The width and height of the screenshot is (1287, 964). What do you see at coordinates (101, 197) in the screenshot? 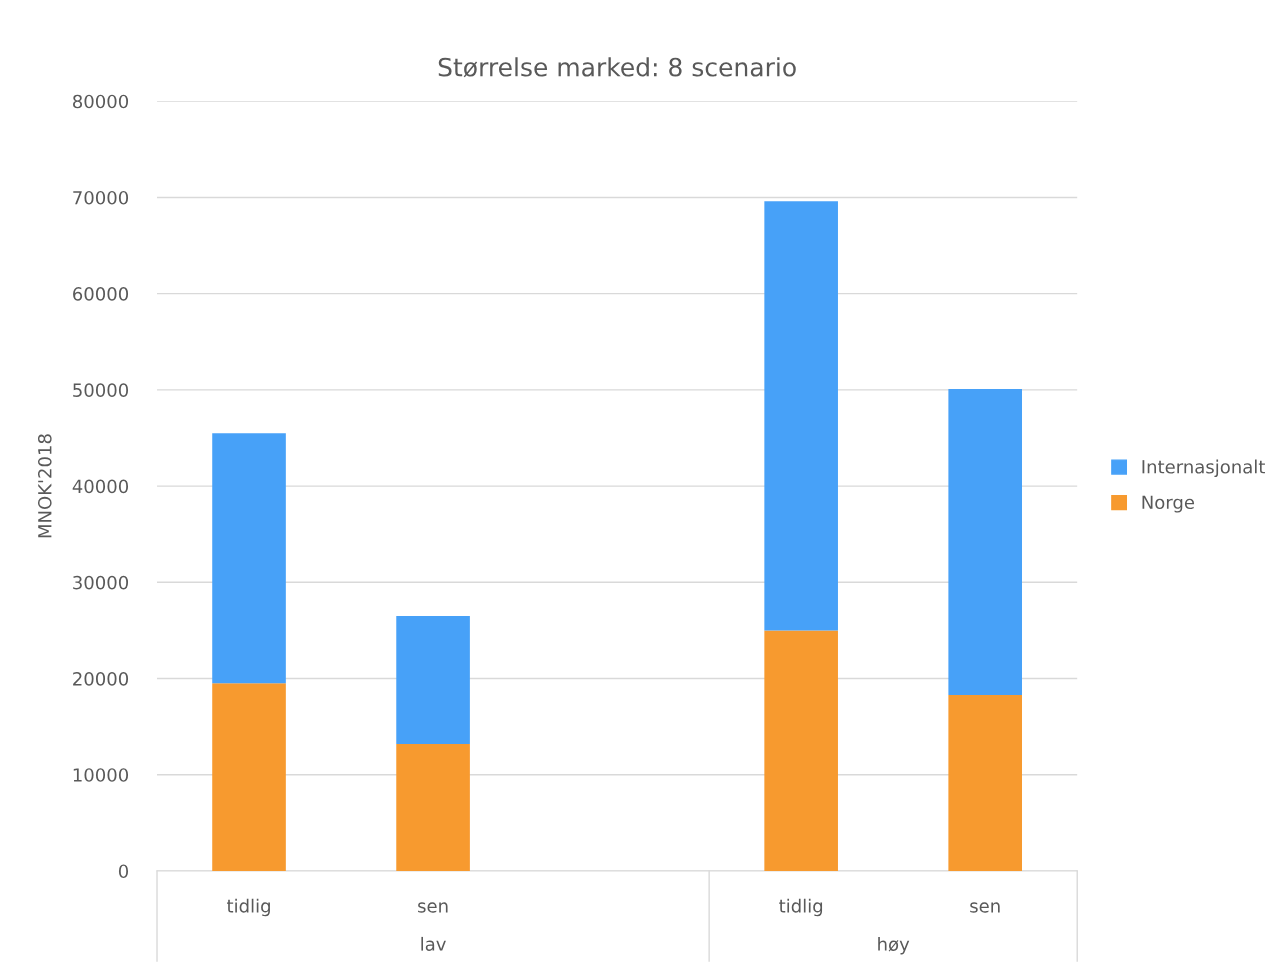
I see `y-tick-label: 70000` at bounding box center [101, 197].